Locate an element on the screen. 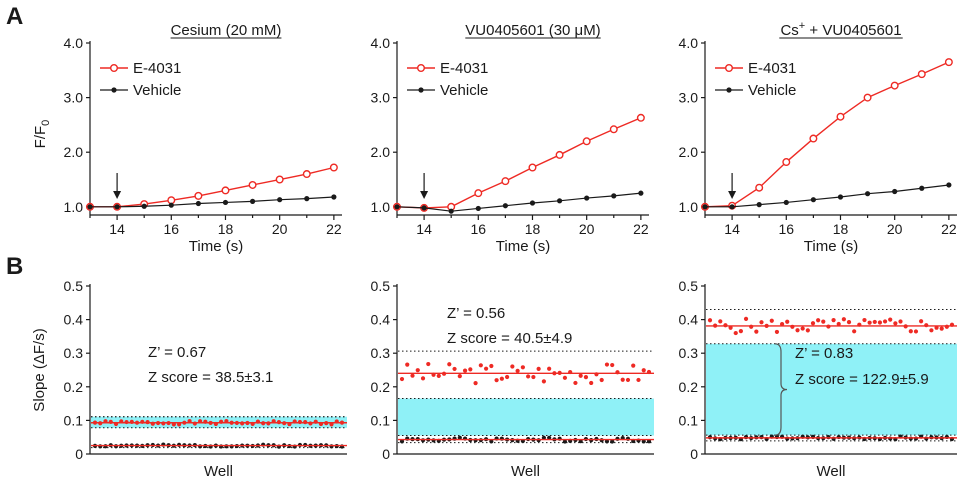 The height and width of the screenshot is (487, 967). y-axis-label-subscript: 0 is located at coordinates (46, 123).